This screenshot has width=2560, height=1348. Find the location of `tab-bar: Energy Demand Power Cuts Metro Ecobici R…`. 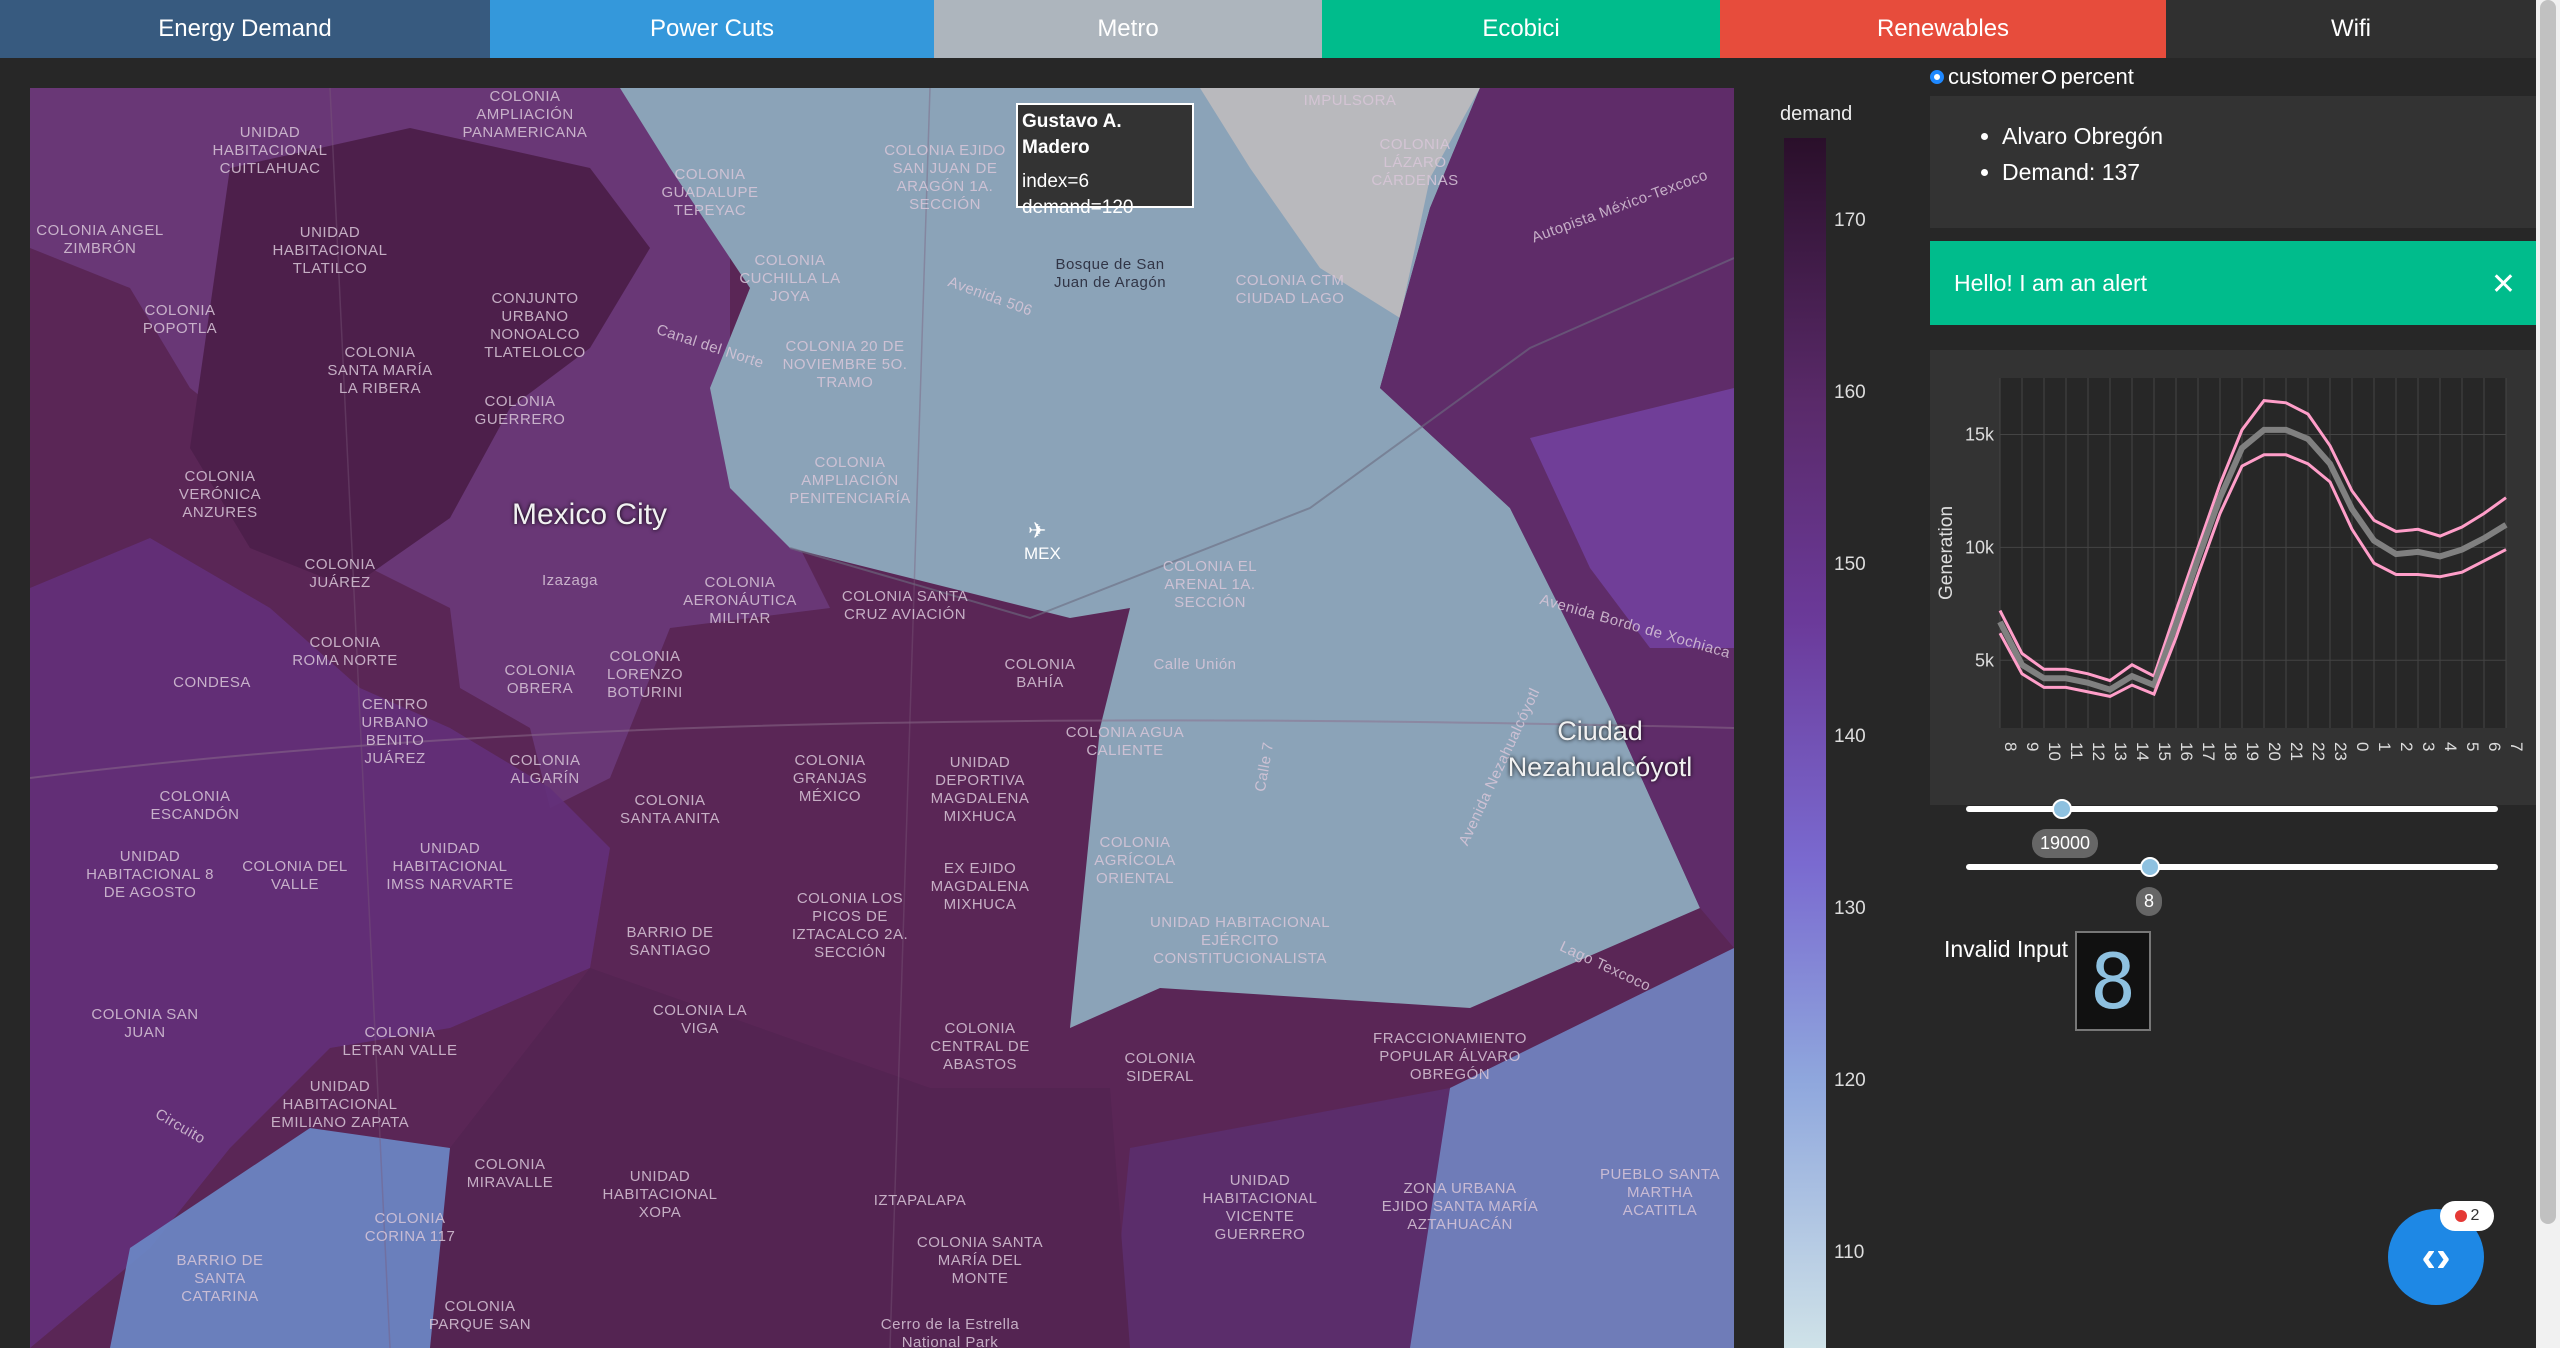

tab-bar: Energy Demand Power Cuts Metro Ecobici R… is located at coordinates (1268, 29).